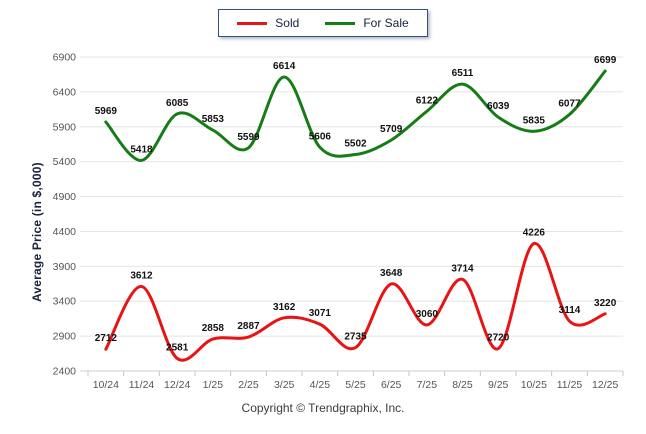  Describe the element at coordinates (284, 307) in the screenshot. I see `data-point-label-sold: 3162` at that location.